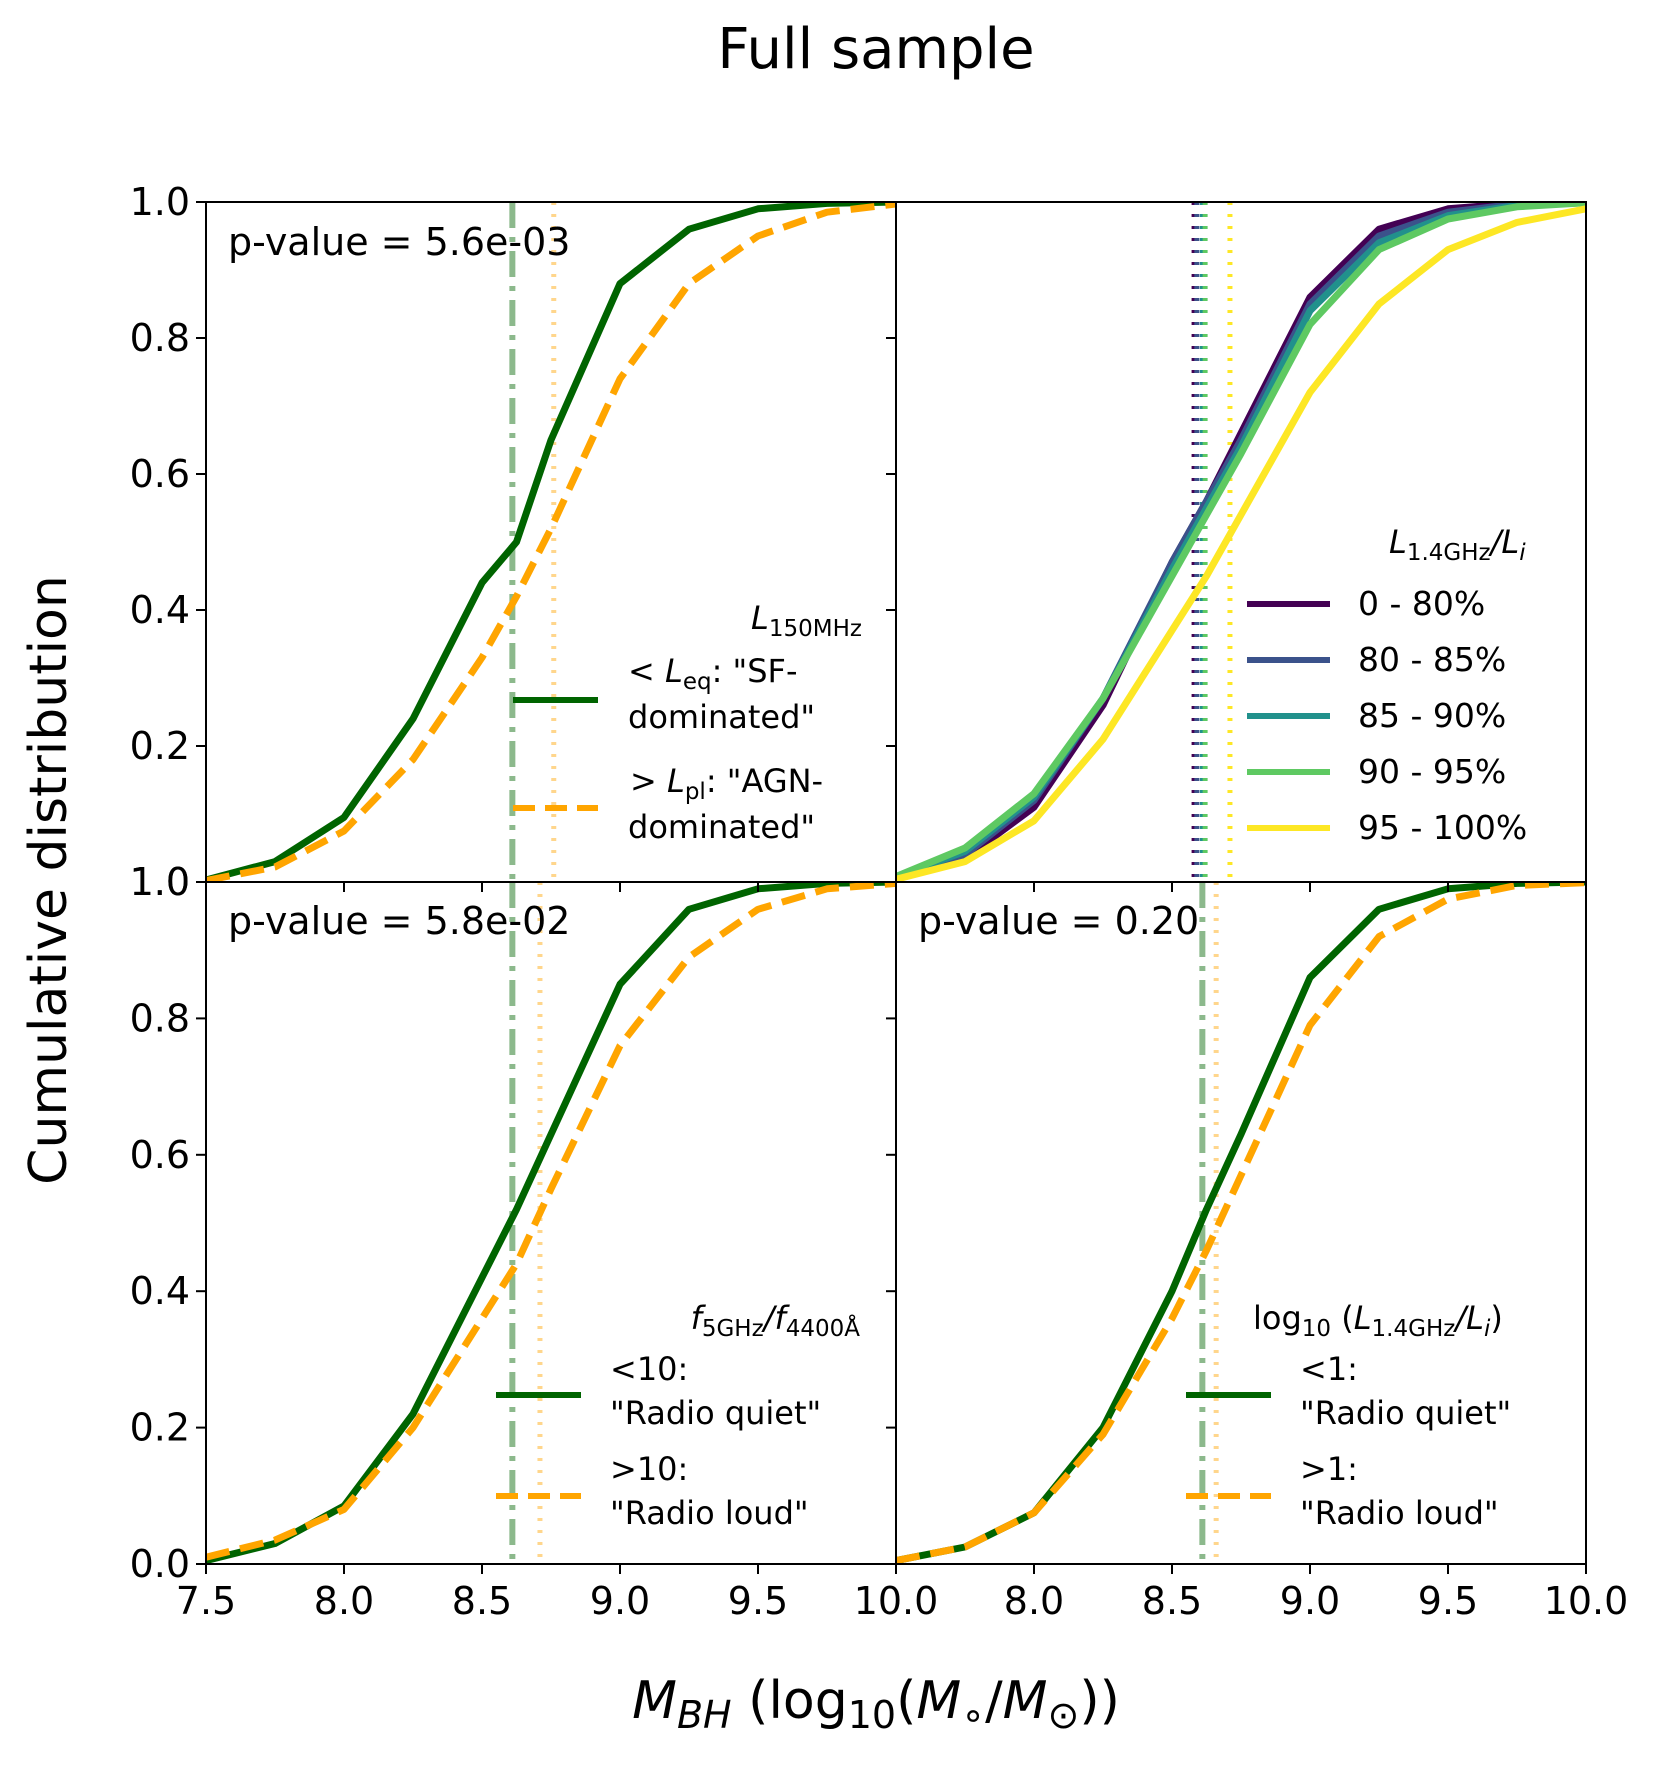  What do you see at coordinates (1457, 544) in the screenshot?
I see `legend-title: L1.4GHz/Li` at bounding box center [1457, 544].